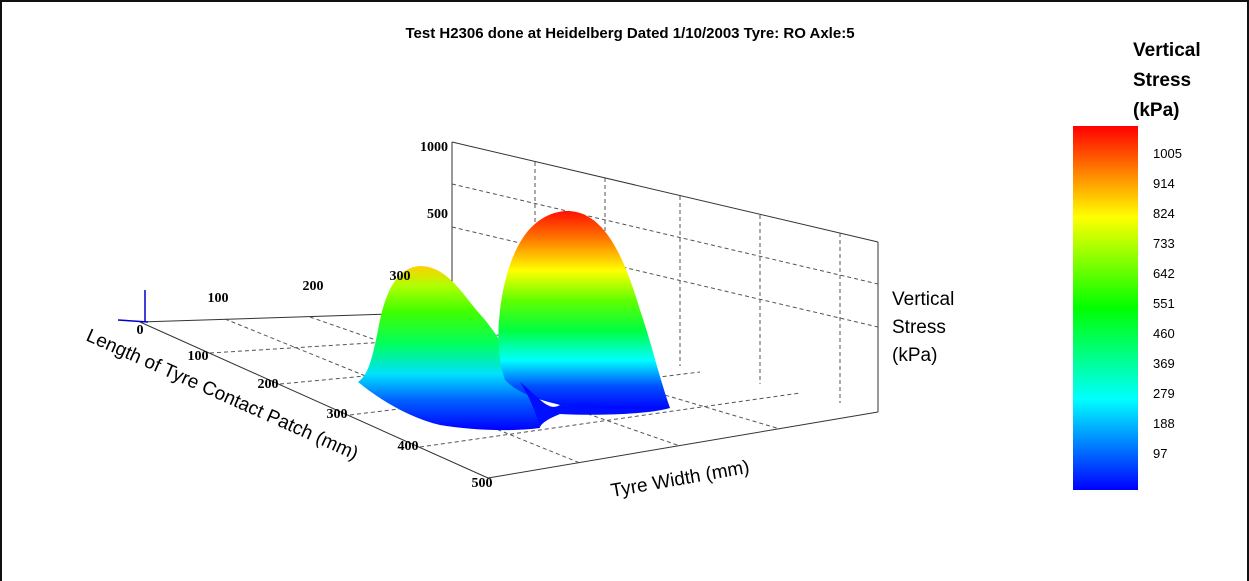 The image size is (1249, 581). I want to click on z-axis-label: Vertical Stress (kPa), so click(923, 327).